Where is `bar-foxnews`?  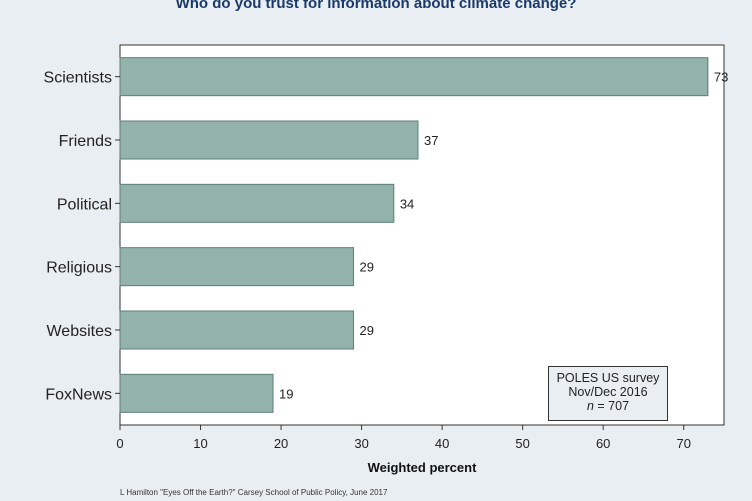 bar-foxnews is located at coordinates (196, 393).